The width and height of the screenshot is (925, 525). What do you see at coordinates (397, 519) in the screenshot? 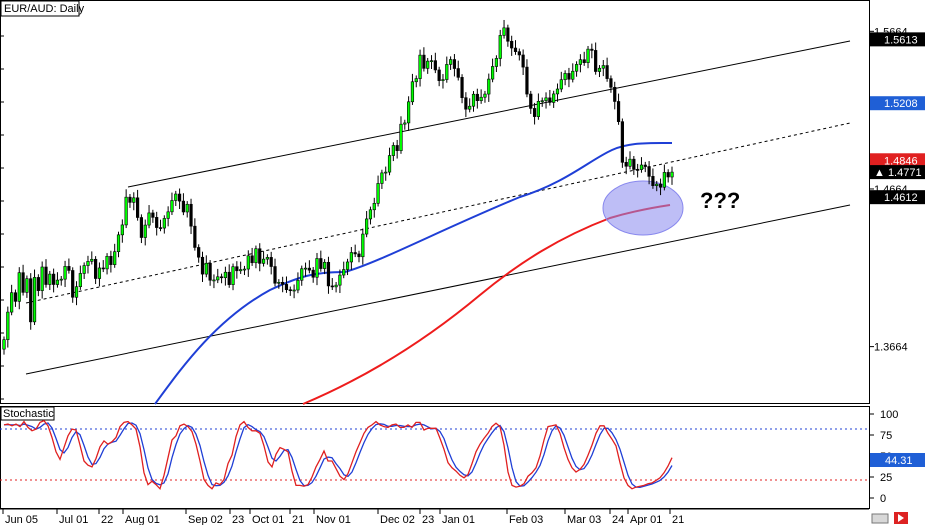
I see `time-tick-label: Dec 02` at bounding box center [397, 519].